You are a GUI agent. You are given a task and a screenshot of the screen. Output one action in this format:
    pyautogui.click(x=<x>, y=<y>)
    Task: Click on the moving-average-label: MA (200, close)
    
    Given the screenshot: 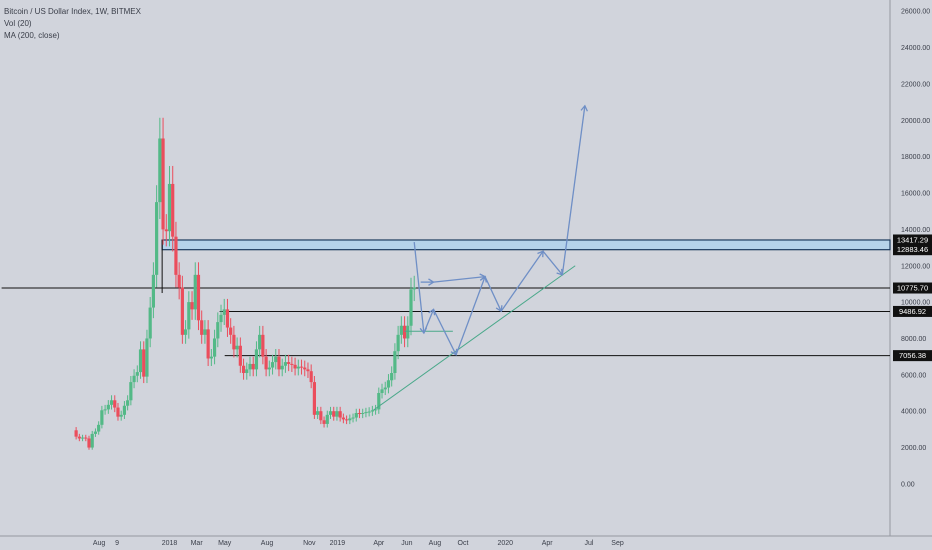 What is the action you would take?
    pyautogui.click(x=32, y=35)
    